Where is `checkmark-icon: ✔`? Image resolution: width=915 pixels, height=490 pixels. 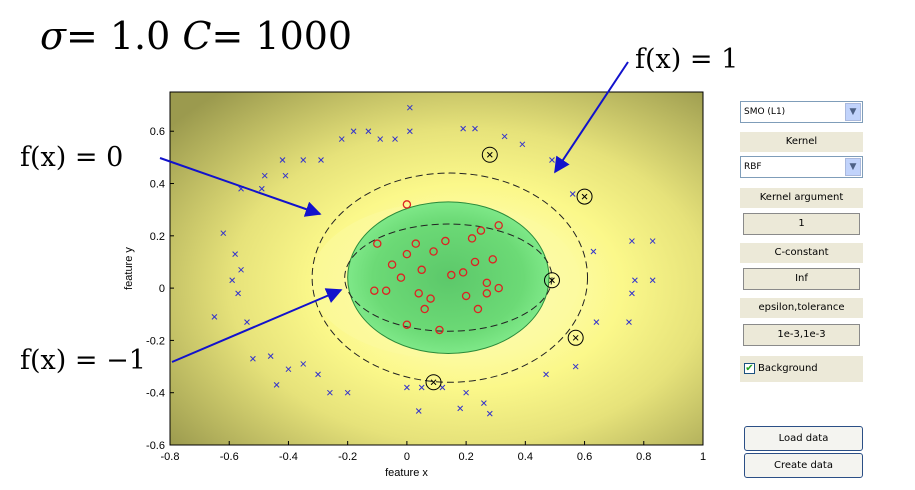 checkmark-icon: ✔ is located at coordinates (749, 368).